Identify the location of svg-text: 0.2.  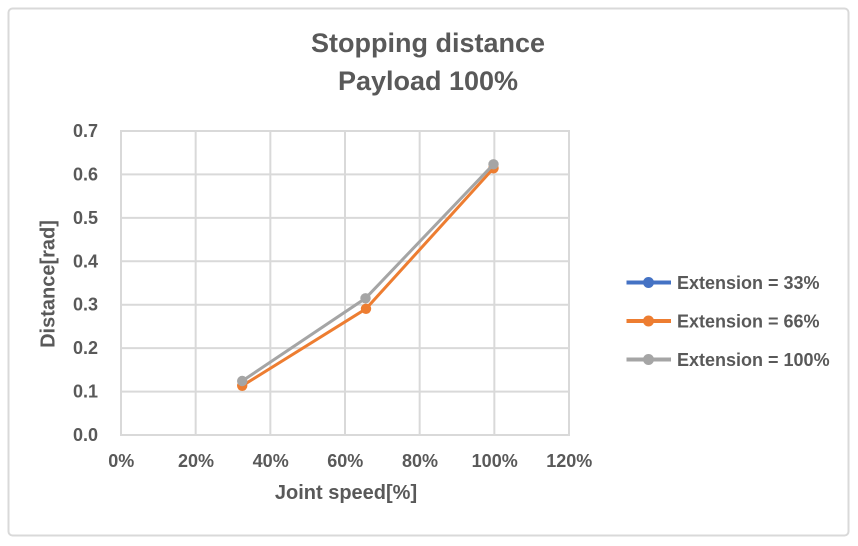
(85, 348).